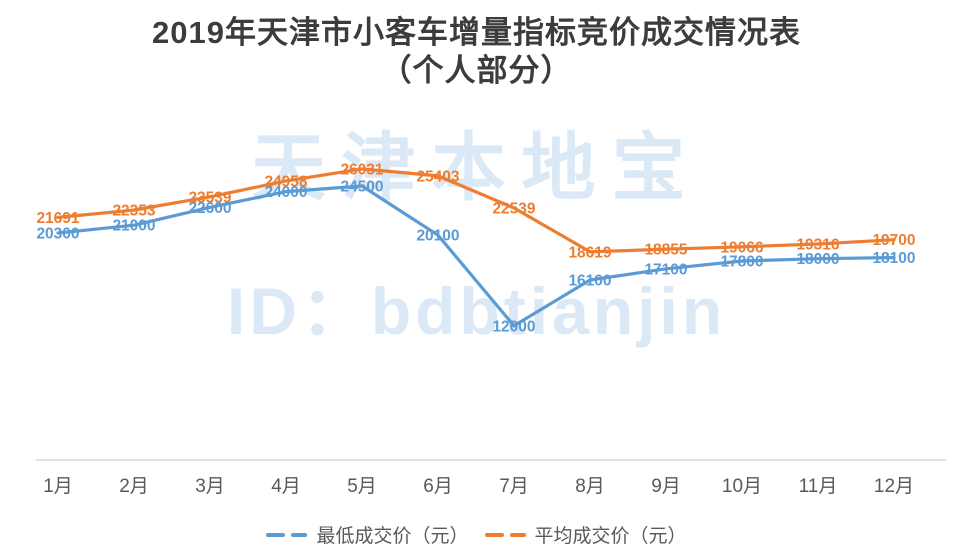 This screenshot has width=953, height=558. Describe the element at coordinates (209, 208) in the screenshot. I see `data-label: 22600` at that location.